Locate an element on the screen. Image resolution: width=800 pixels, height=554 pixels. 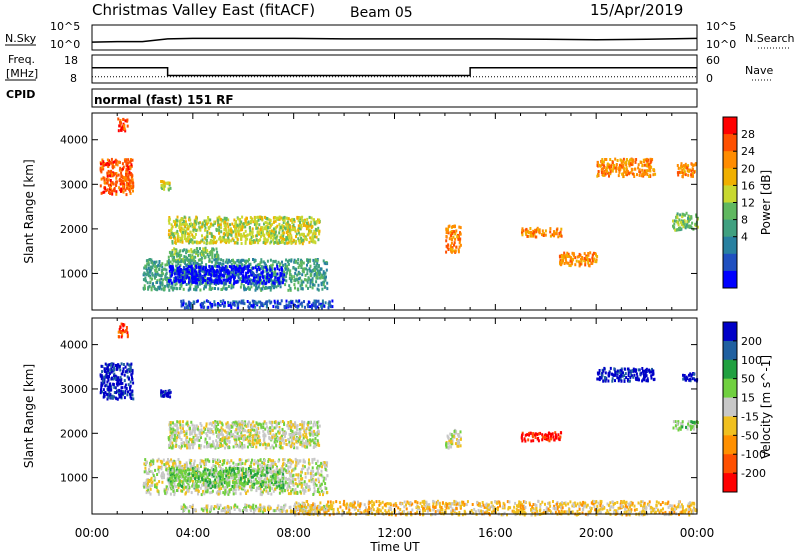
nsky-series-line is located at coordinates (394, 40).